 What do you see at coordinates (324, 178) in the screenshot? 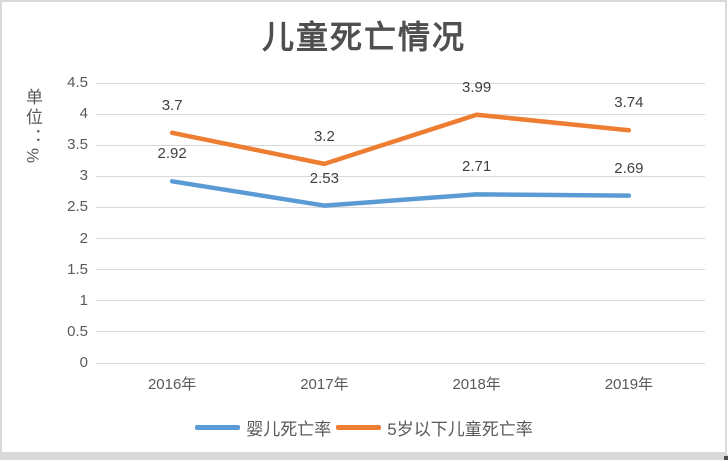
I see `data-label: 2.53` at bounding box center [324, 178].